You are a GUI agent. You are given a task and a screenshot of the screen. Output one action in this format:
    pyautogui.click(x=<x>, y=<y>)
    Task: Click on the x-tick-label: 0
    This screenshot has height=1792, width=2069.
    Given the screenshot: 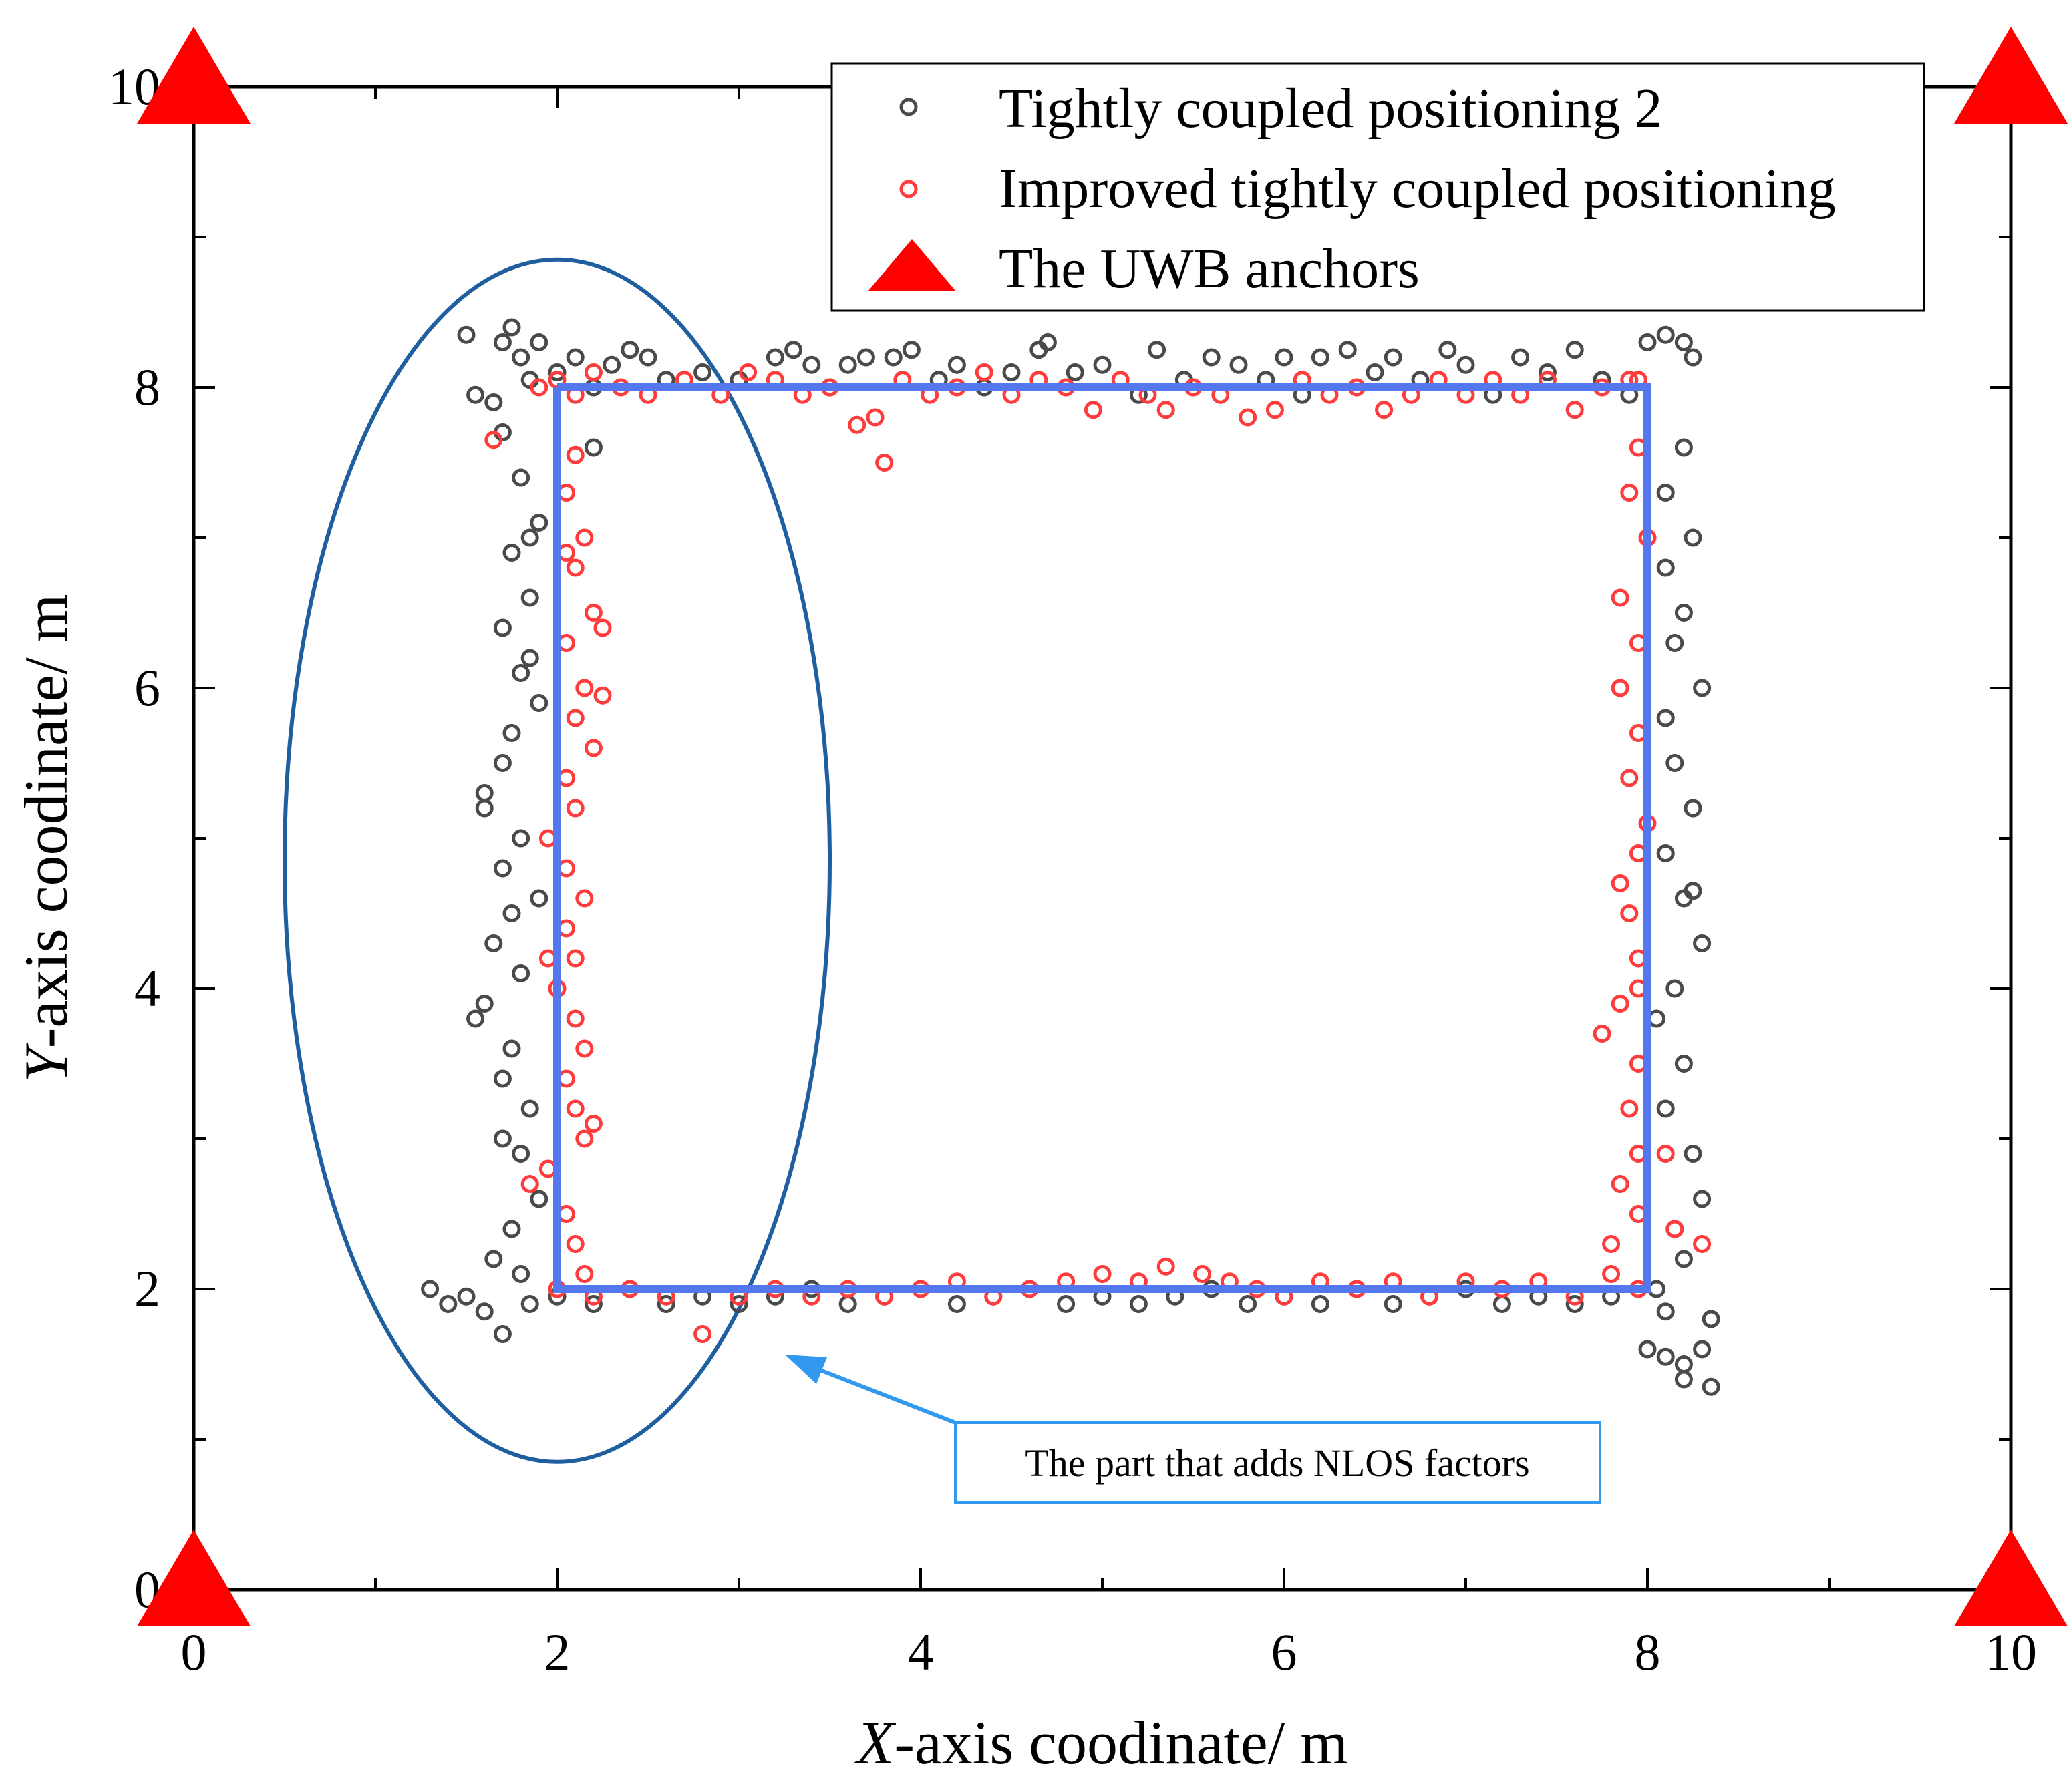 What is the action you would take?
    pyautogui.click(x=194, y=1652)
    